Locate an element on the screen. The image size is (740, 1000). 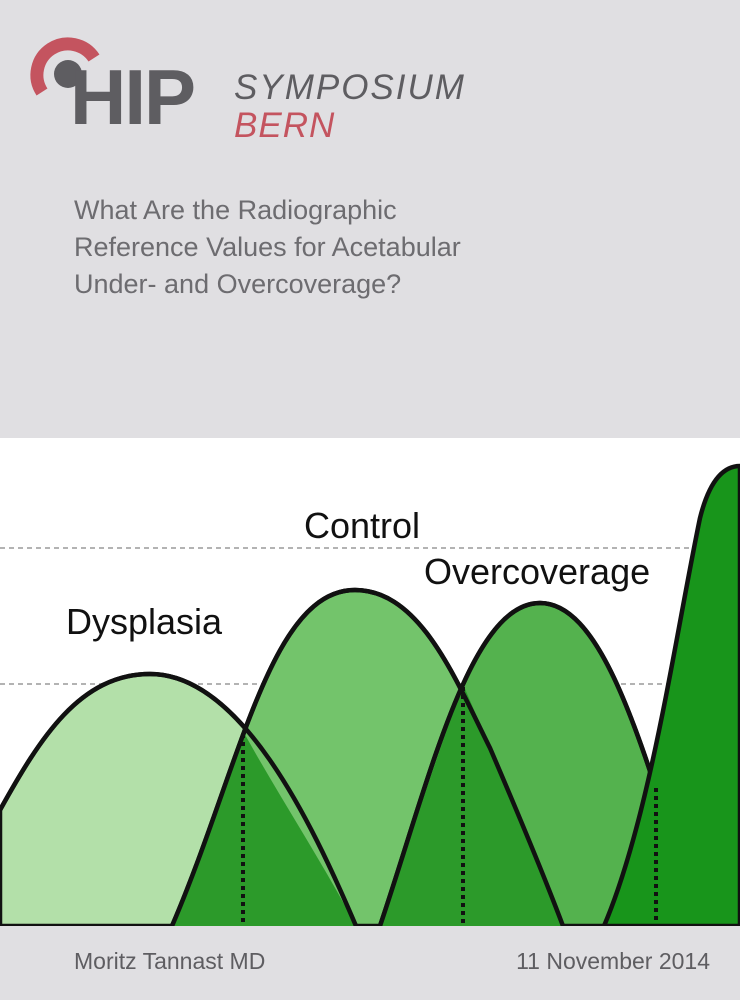
logo-arc-icon is located at coordinates (65, 66).